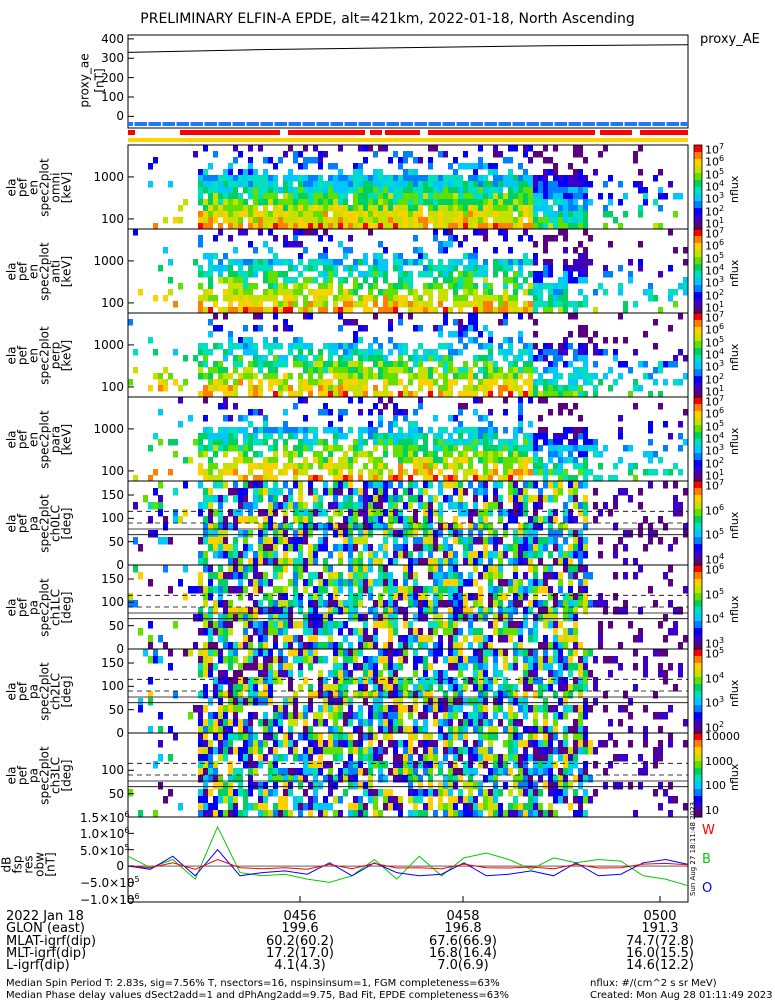  I want to click on pitch-panel-0-cbar-seg, so click(698, 534).